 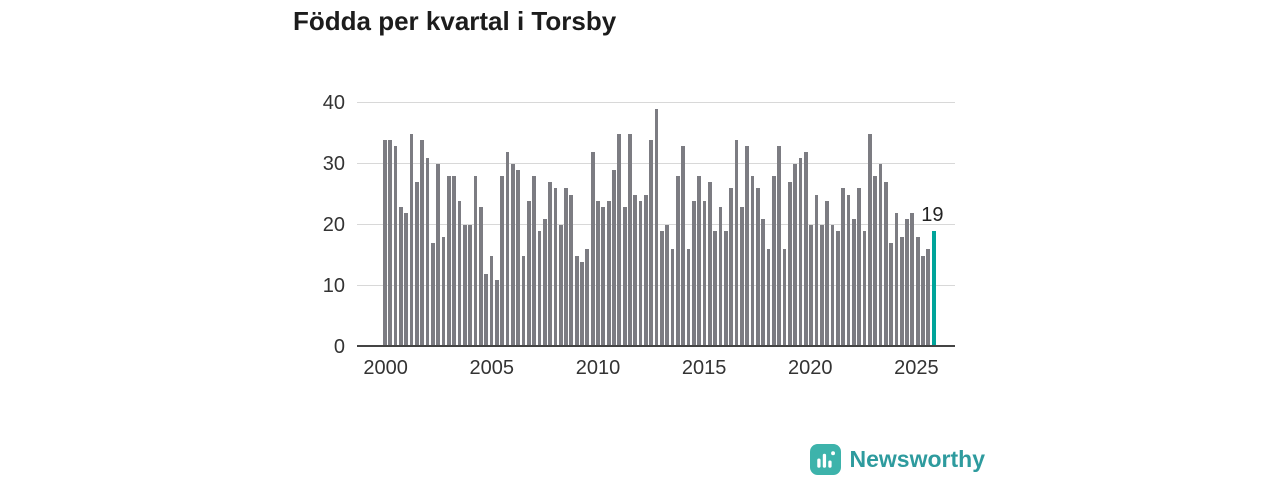 What do you see at coordinates (333, 225) in the screenshot?
I see `y-axis-tick-label: 20` at bounding box center [333, 225].